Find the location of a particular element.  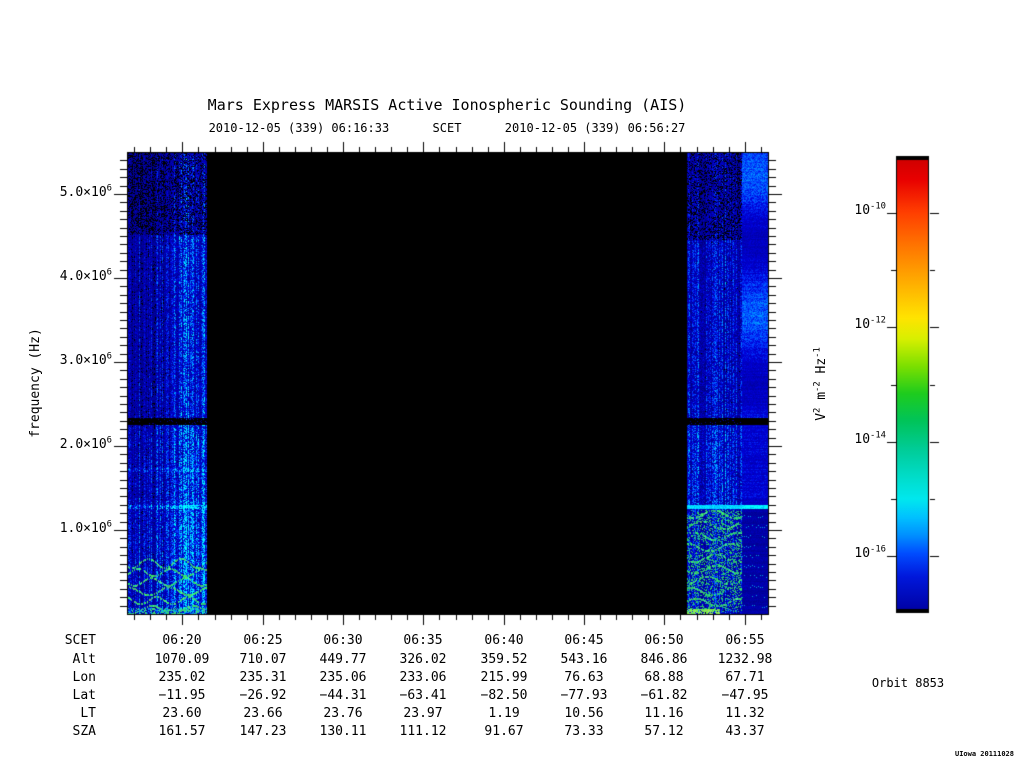

ephemeris-cell: 147.23 is located at coordinates (263, 731).